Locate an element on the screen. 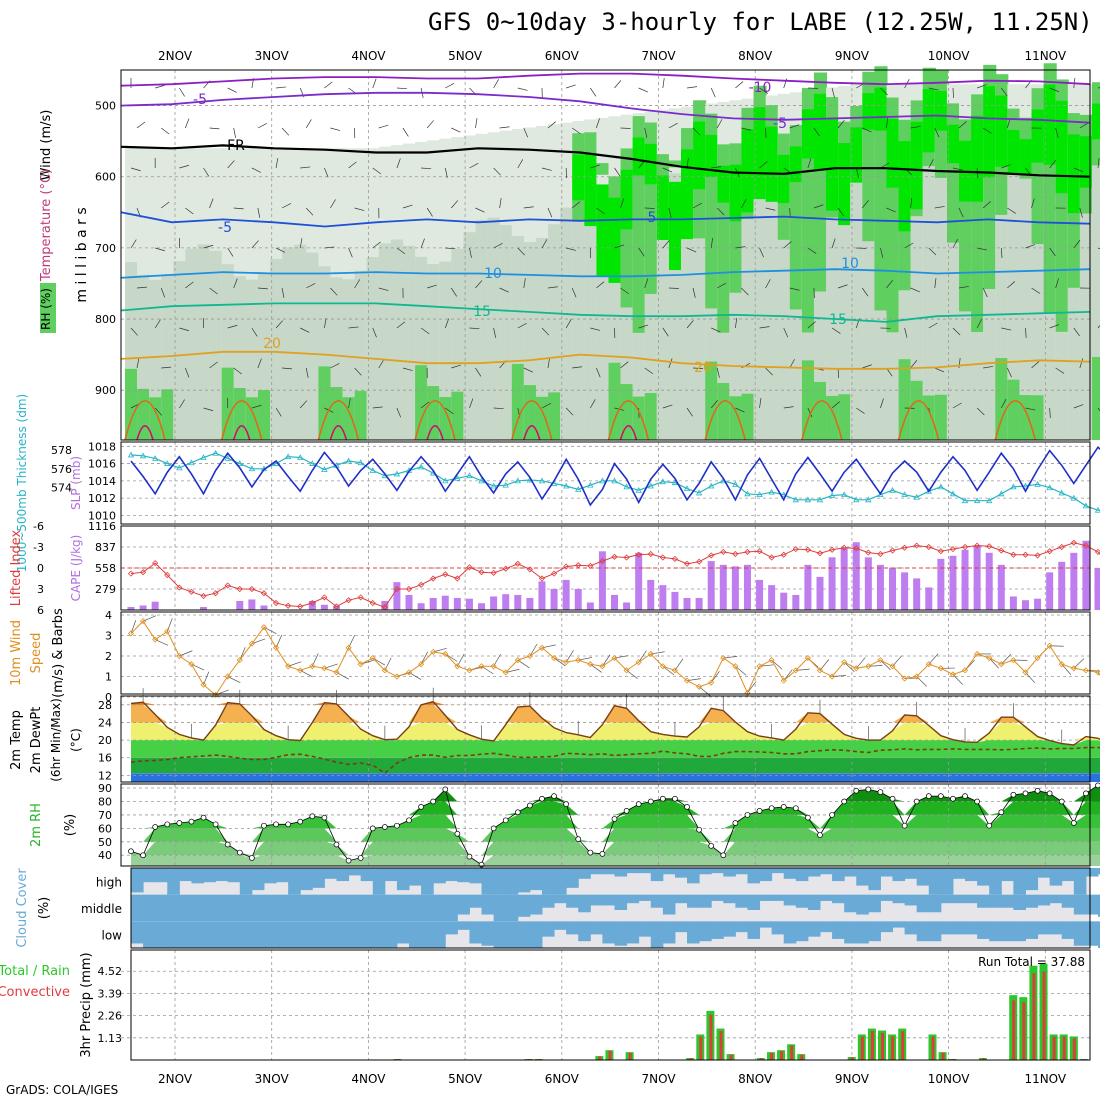  rh-tick-label: 50 is located at coordinates (105, 842).